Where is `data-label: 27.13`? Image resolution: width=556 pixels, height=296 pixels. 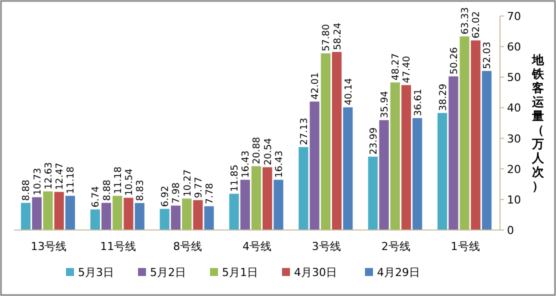 data-label: 27.13 is located at coordinates (304, 132).